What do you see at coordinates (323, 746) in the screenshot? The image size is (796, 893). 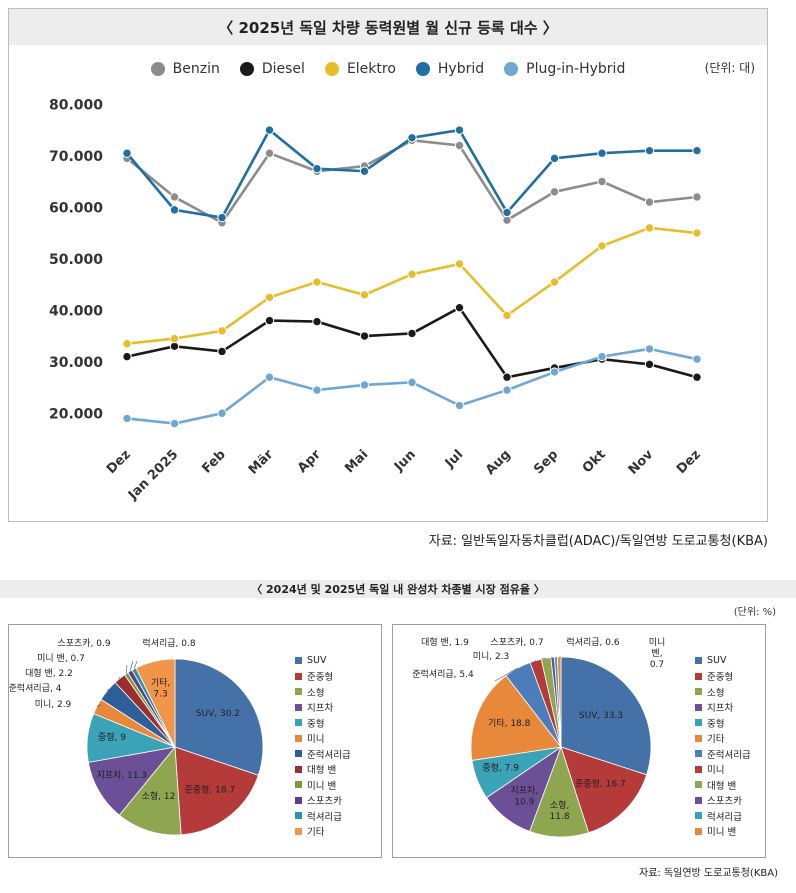 I see `pie-legend-2024: SUV 준중형 소형 지프차 중형 미니 준럭셔리급 대형 밴 미니 밴 스포츠카 럭셔리급 기타` at bounding box center [323, 746].